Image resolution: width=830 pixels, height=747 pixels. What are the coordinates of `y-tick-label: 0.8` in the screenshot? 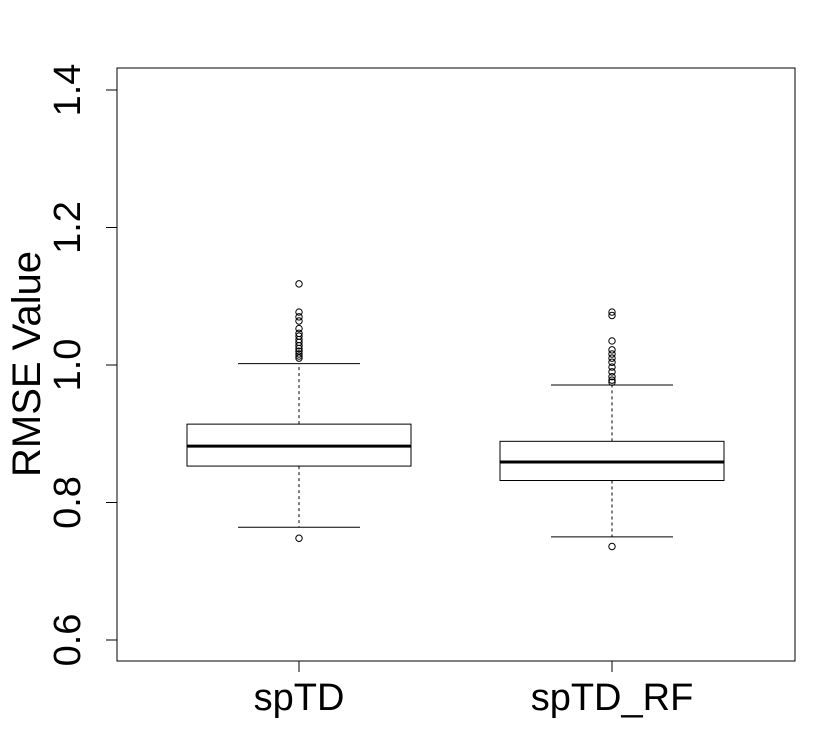 It's located at (68, 502).